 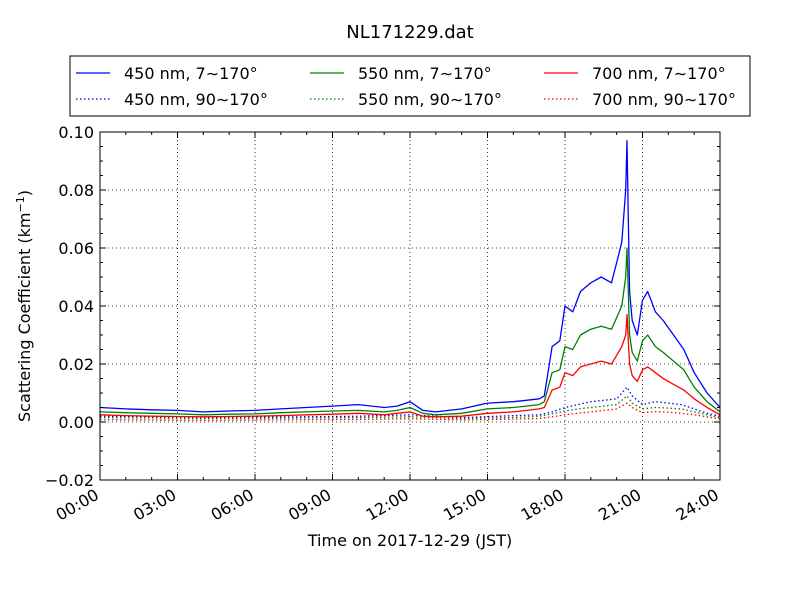 What do you see at coordinates (76, 306) in the screenshot?
I see `y-tick-label: 0.04` at bounding box center [76, 306].